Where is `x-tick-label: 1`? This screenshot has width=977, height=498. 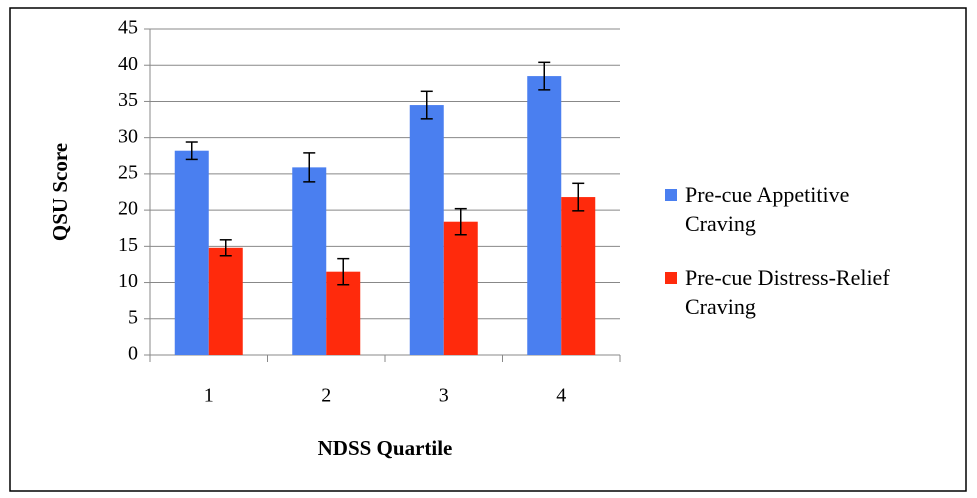 x-tick-label: 1 is located at coordinates (209, 396).